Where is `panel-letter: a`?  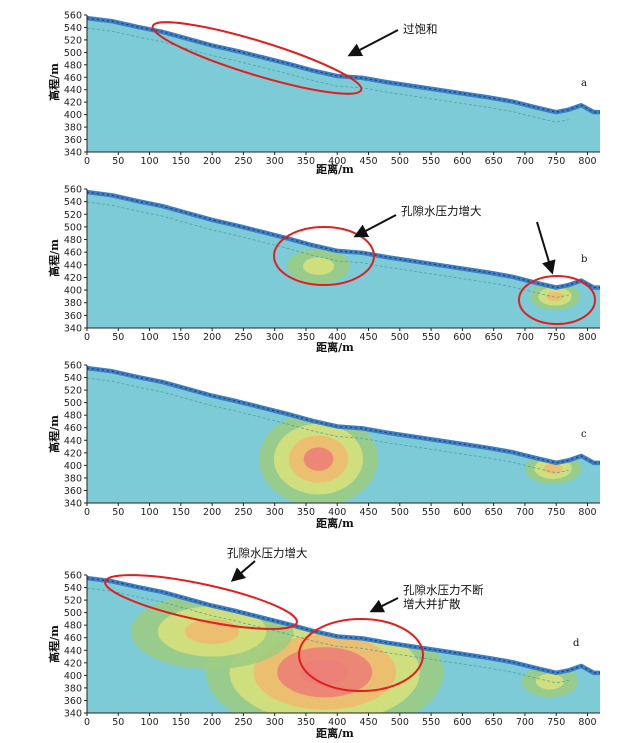 panel-letter: a is located at coordinates (584, 83).